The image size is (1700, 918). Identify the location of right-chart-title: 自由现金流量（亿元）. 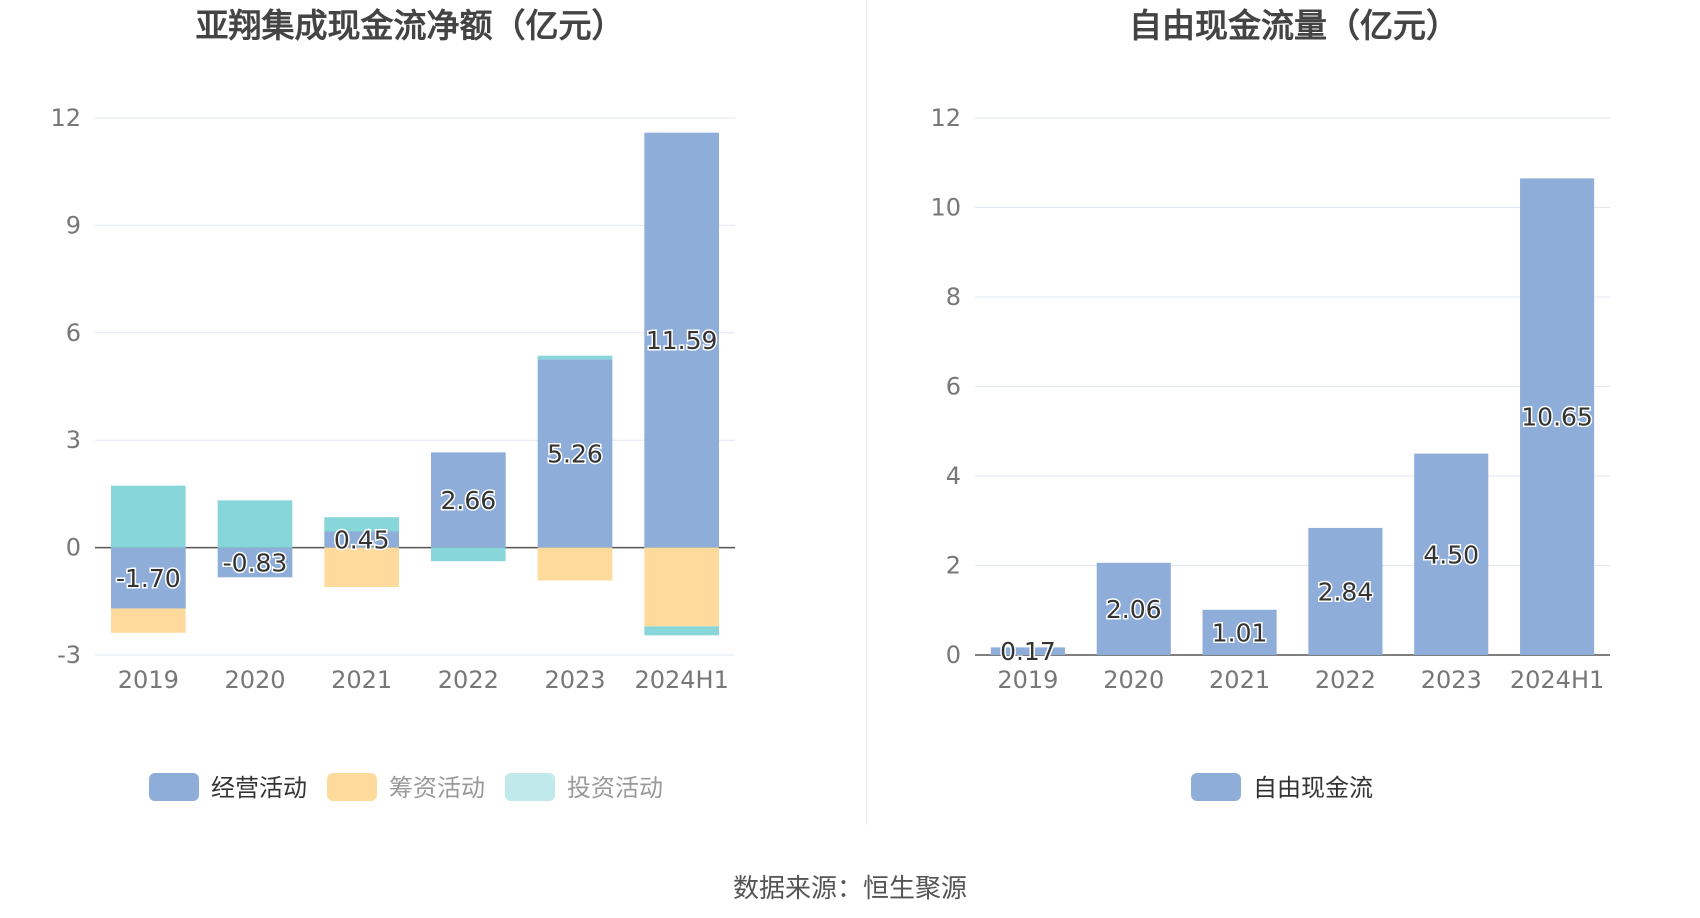
(1294, 25).